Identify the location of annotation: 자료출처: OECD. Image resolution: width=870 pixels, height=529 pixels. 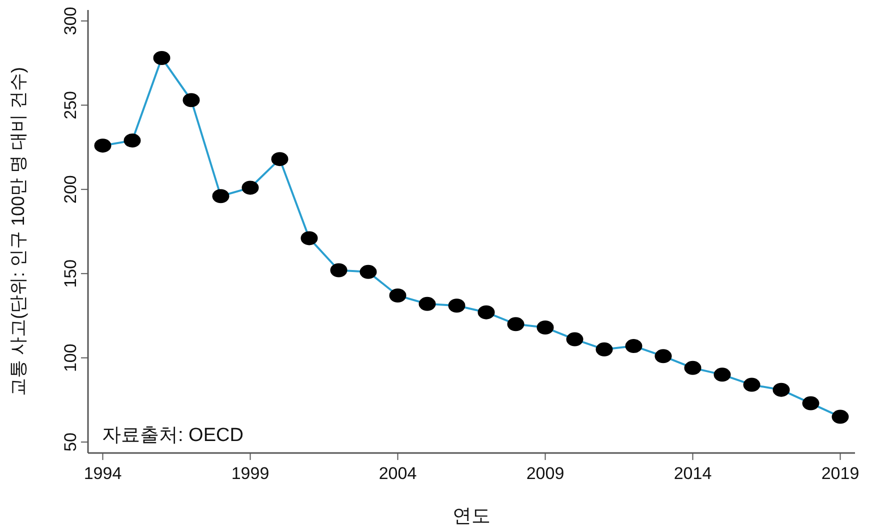
(173, 435).